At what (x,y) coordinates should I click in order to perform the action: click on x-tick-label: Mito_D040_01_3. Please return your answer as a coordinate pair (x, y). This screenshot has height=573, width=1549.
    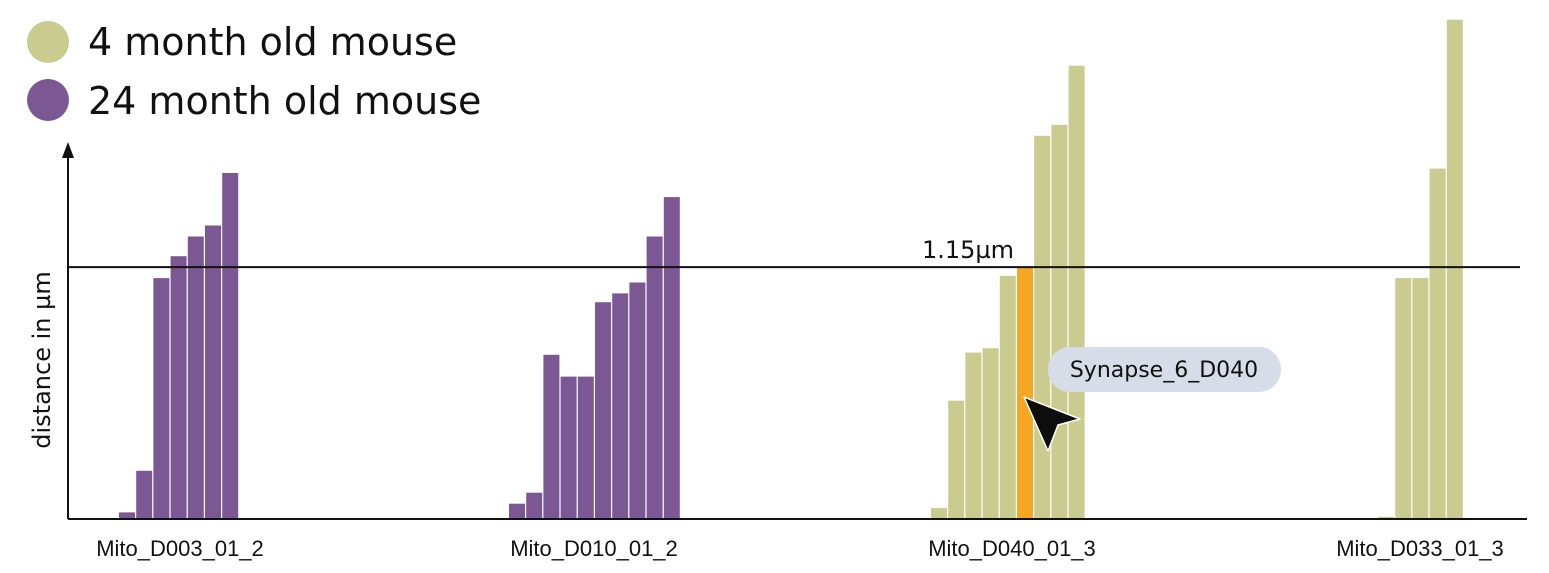
    Looking at the image, I should click on (1012, 548).